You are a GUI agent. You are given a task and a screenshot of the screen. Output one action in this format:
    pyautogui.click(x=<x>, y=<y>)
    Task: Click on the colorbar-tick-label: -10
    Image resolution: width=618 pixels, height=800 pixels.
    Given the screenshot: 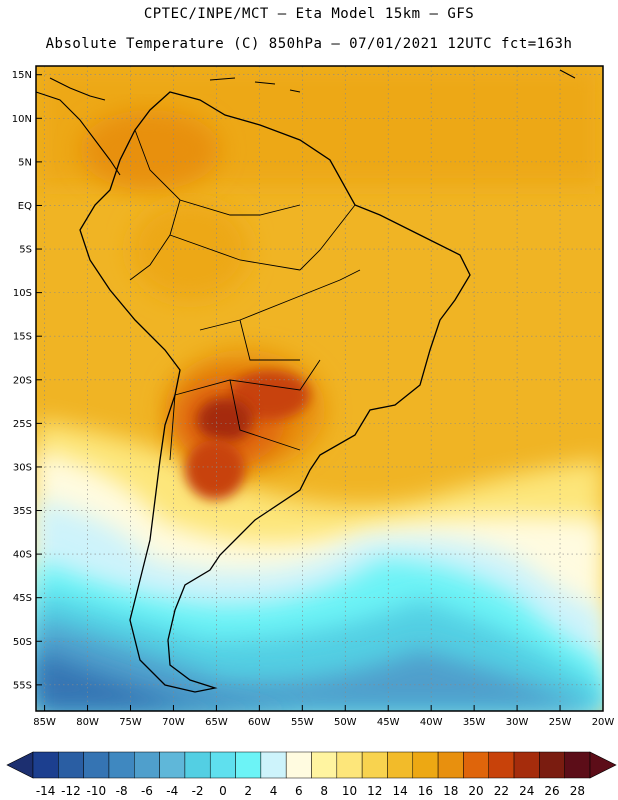 What is the action you would take?
    pyautogui.click(x=96, y=791)
    